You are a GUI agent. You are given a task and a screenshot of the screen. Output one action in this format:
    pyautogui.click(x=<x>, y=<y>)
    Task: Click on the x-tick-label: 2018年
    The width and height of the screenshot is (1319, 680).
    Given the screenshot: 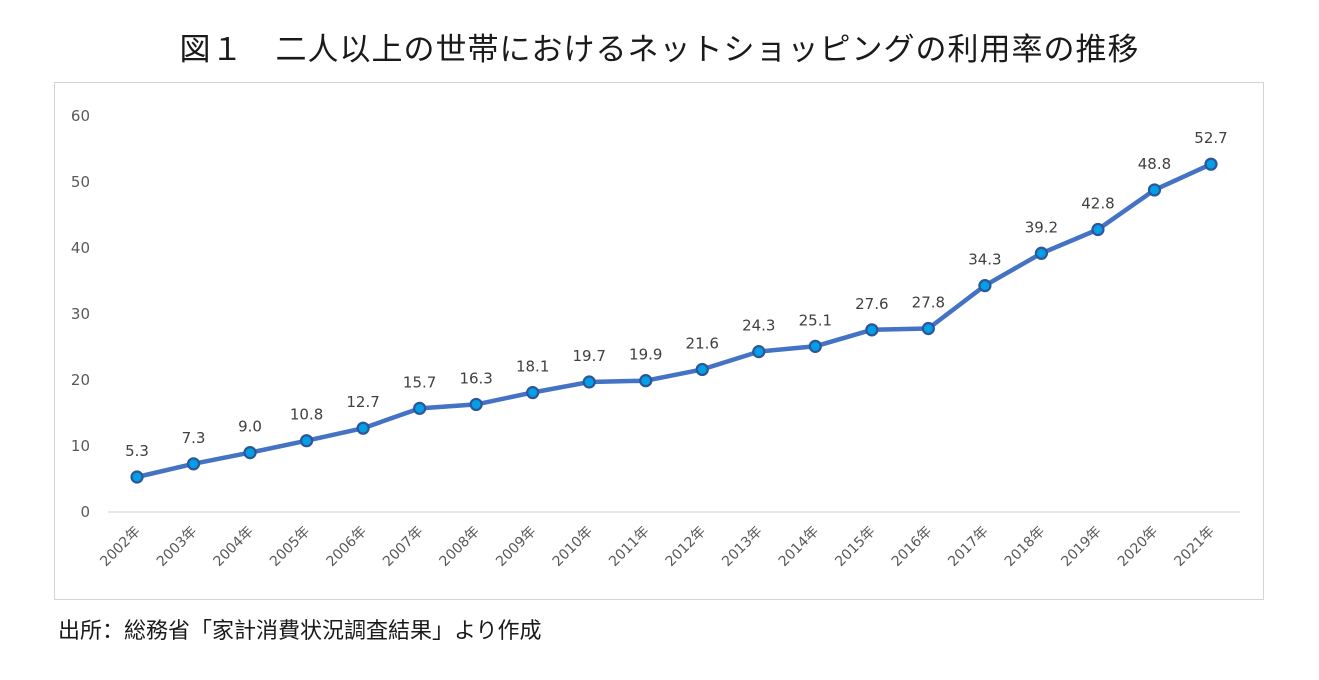 What is the action you would take?
    pyautogui.click(x=1025, y=547)
    